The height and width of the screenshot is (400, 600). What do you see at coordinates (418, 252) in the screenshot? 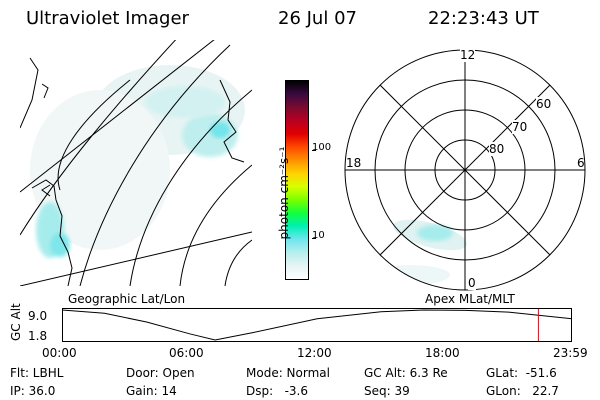
I see `polar-aurora` at bounding box center [418, 252].